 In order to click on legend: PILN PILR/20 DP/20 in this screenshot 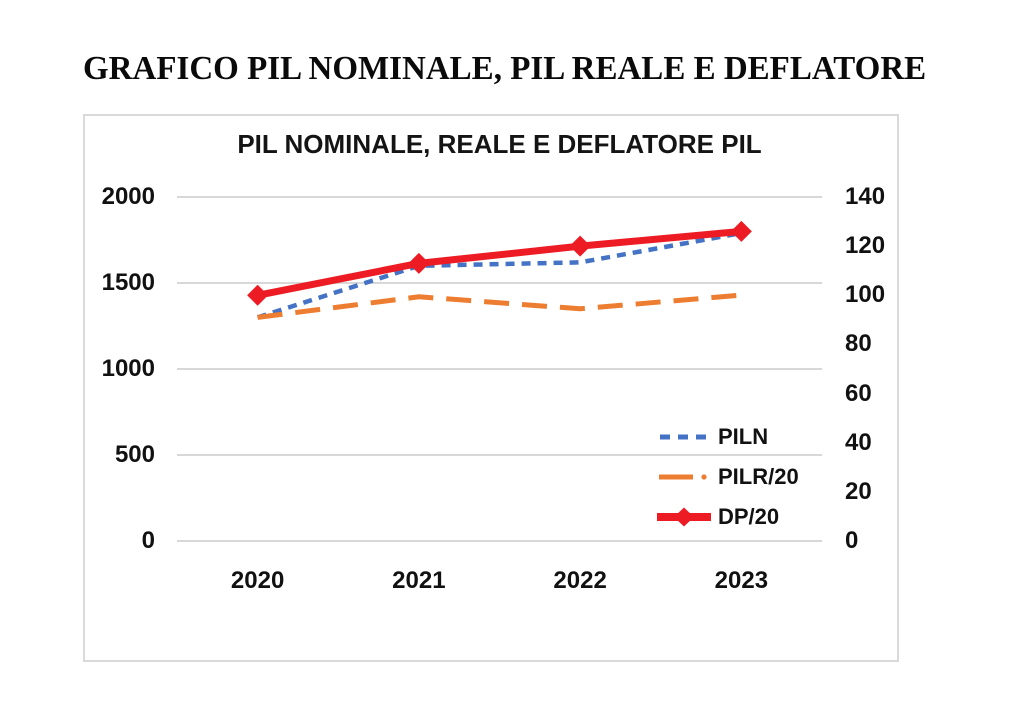, I will do `click(728, 477)`.